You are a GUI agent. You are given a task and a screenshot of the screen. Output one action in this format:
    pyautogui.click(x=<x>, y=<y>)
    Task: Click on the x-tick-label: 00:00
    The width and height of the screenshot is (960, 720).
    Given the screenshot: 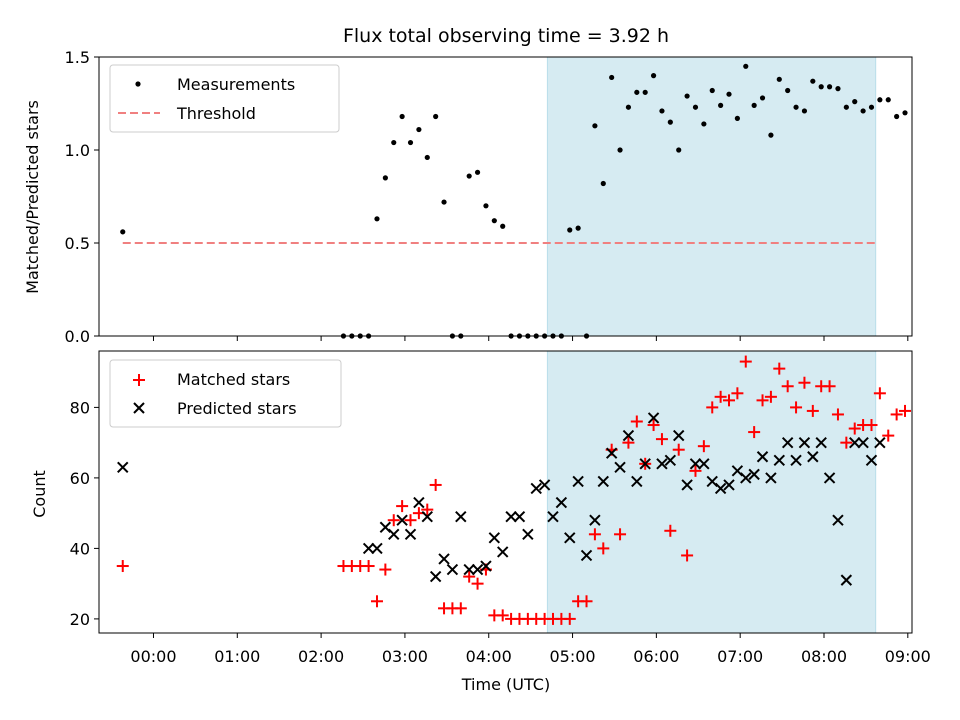 What is the action you would take?
    pyautogui.click(x=153, y=656)
    